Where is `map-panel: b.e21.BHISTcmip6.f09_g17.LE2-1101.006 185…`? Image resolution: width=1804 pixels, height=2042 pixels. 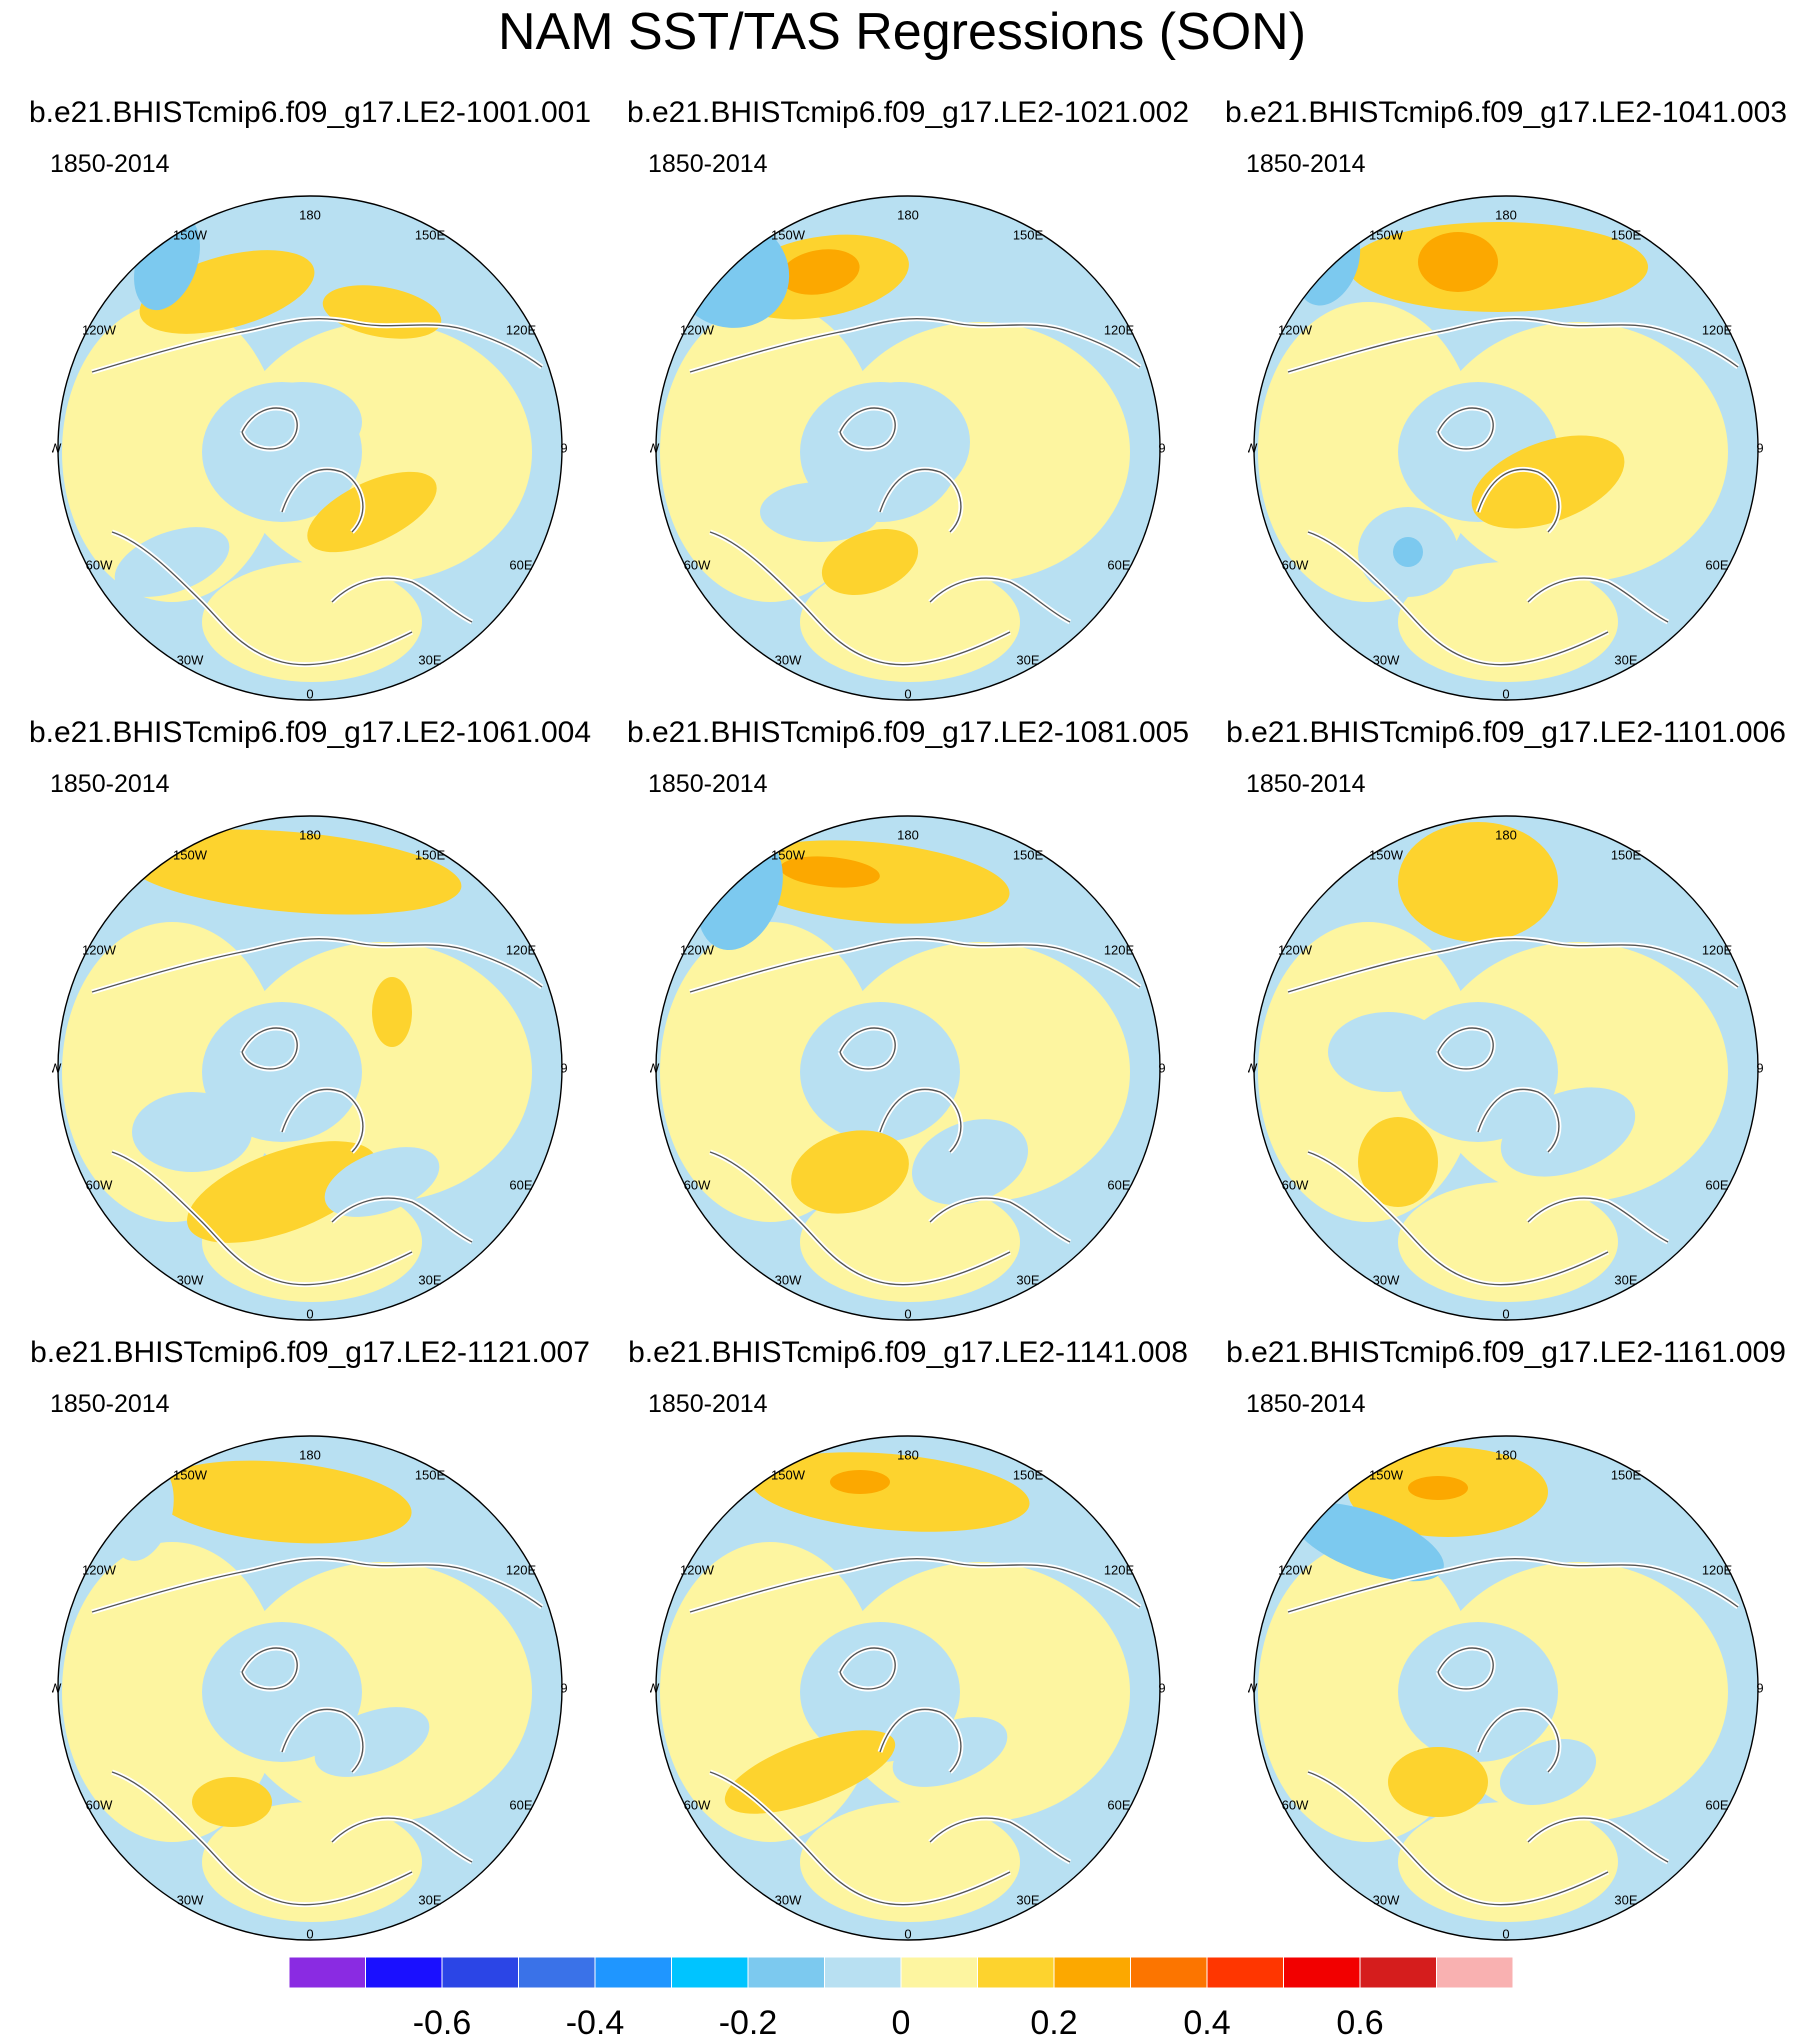 map-panel: b.e21.BHISTcmip6.f09_g17.LE2-1101.006 185… is located at coordinates (1505, 1026).